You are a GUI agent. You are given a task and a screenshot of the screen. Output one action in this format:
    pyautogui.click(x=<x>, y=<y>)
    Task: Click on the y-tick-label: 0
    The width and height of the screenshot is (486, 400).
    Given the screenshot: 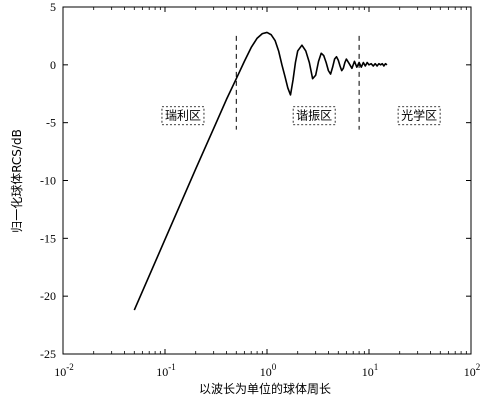 What is the action you would take?
    pyautogui.click(x=53, y=65)
    